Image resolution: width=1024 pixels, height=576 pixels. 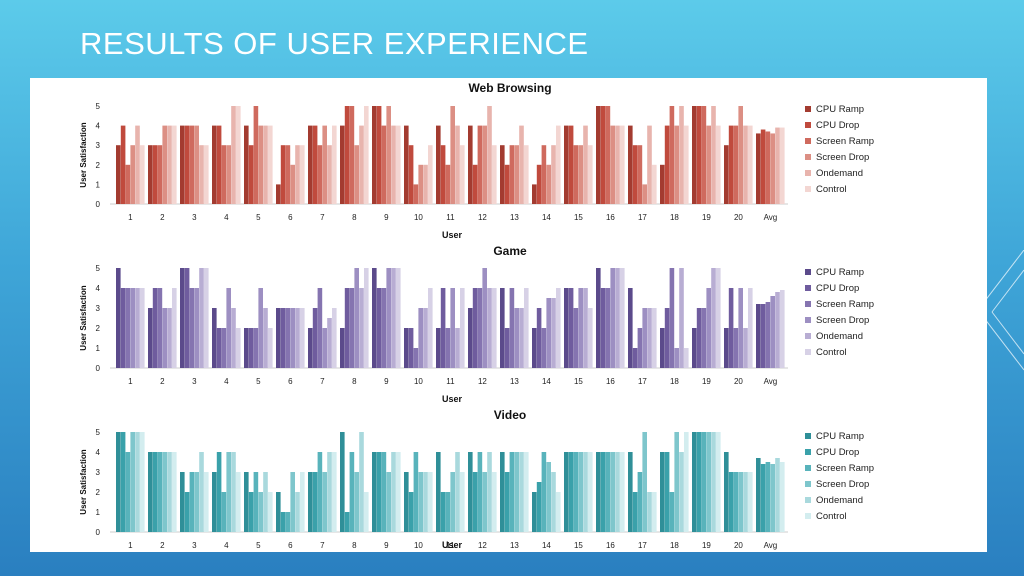 What do you see at coordinates (98, 288) in the screenshot?
I see `y-tick-label: 4` at bounding box center [98, 288].